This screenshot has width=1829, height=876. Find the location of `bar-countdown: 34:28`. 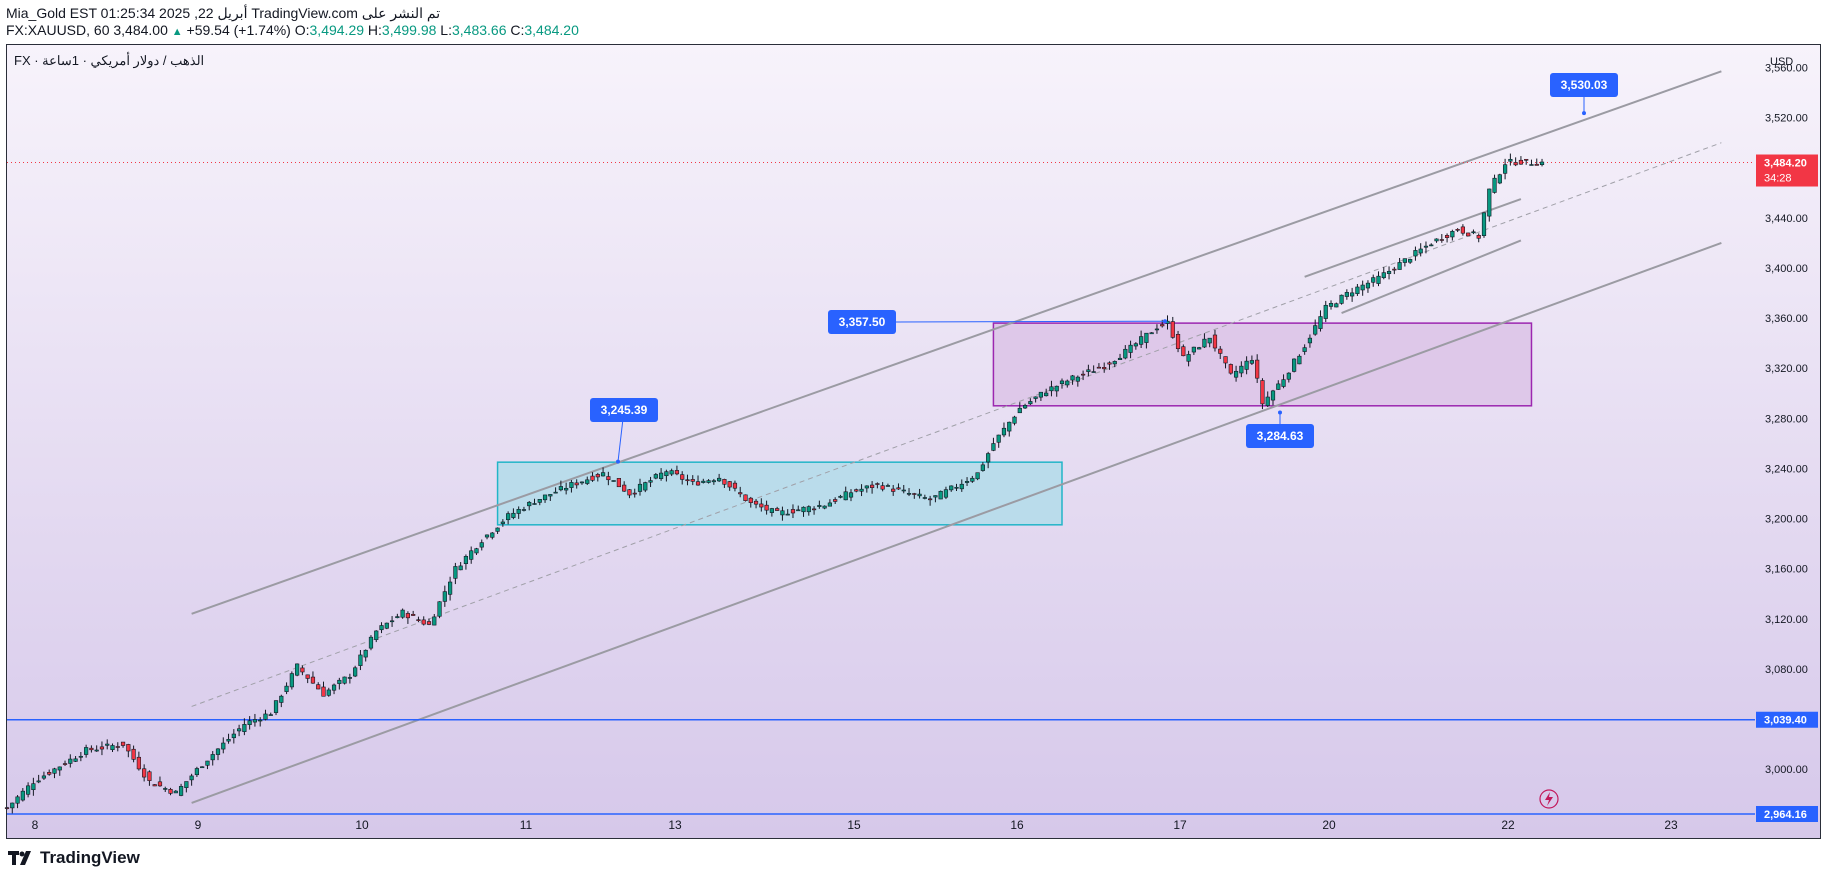

bar-countdown: 34:28 is located at coordinates (1778, 179).